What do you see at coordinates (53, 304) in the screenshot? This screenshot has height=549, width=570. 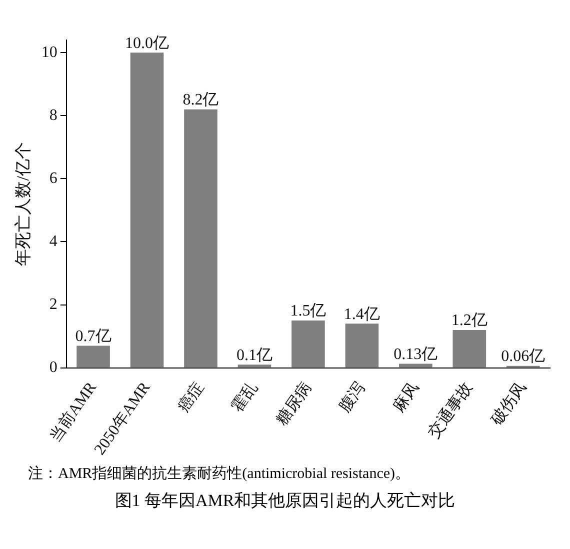 I see `y-tick-label: 2` at bounding box center [53, 304].